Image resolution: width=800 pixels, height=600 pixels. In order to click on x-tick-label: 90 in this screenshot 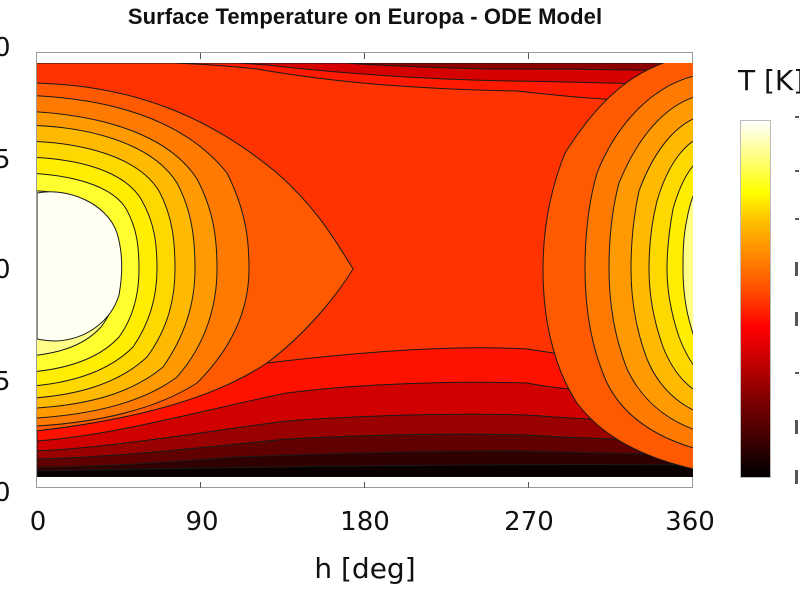, I will do `click(202, 522)`.